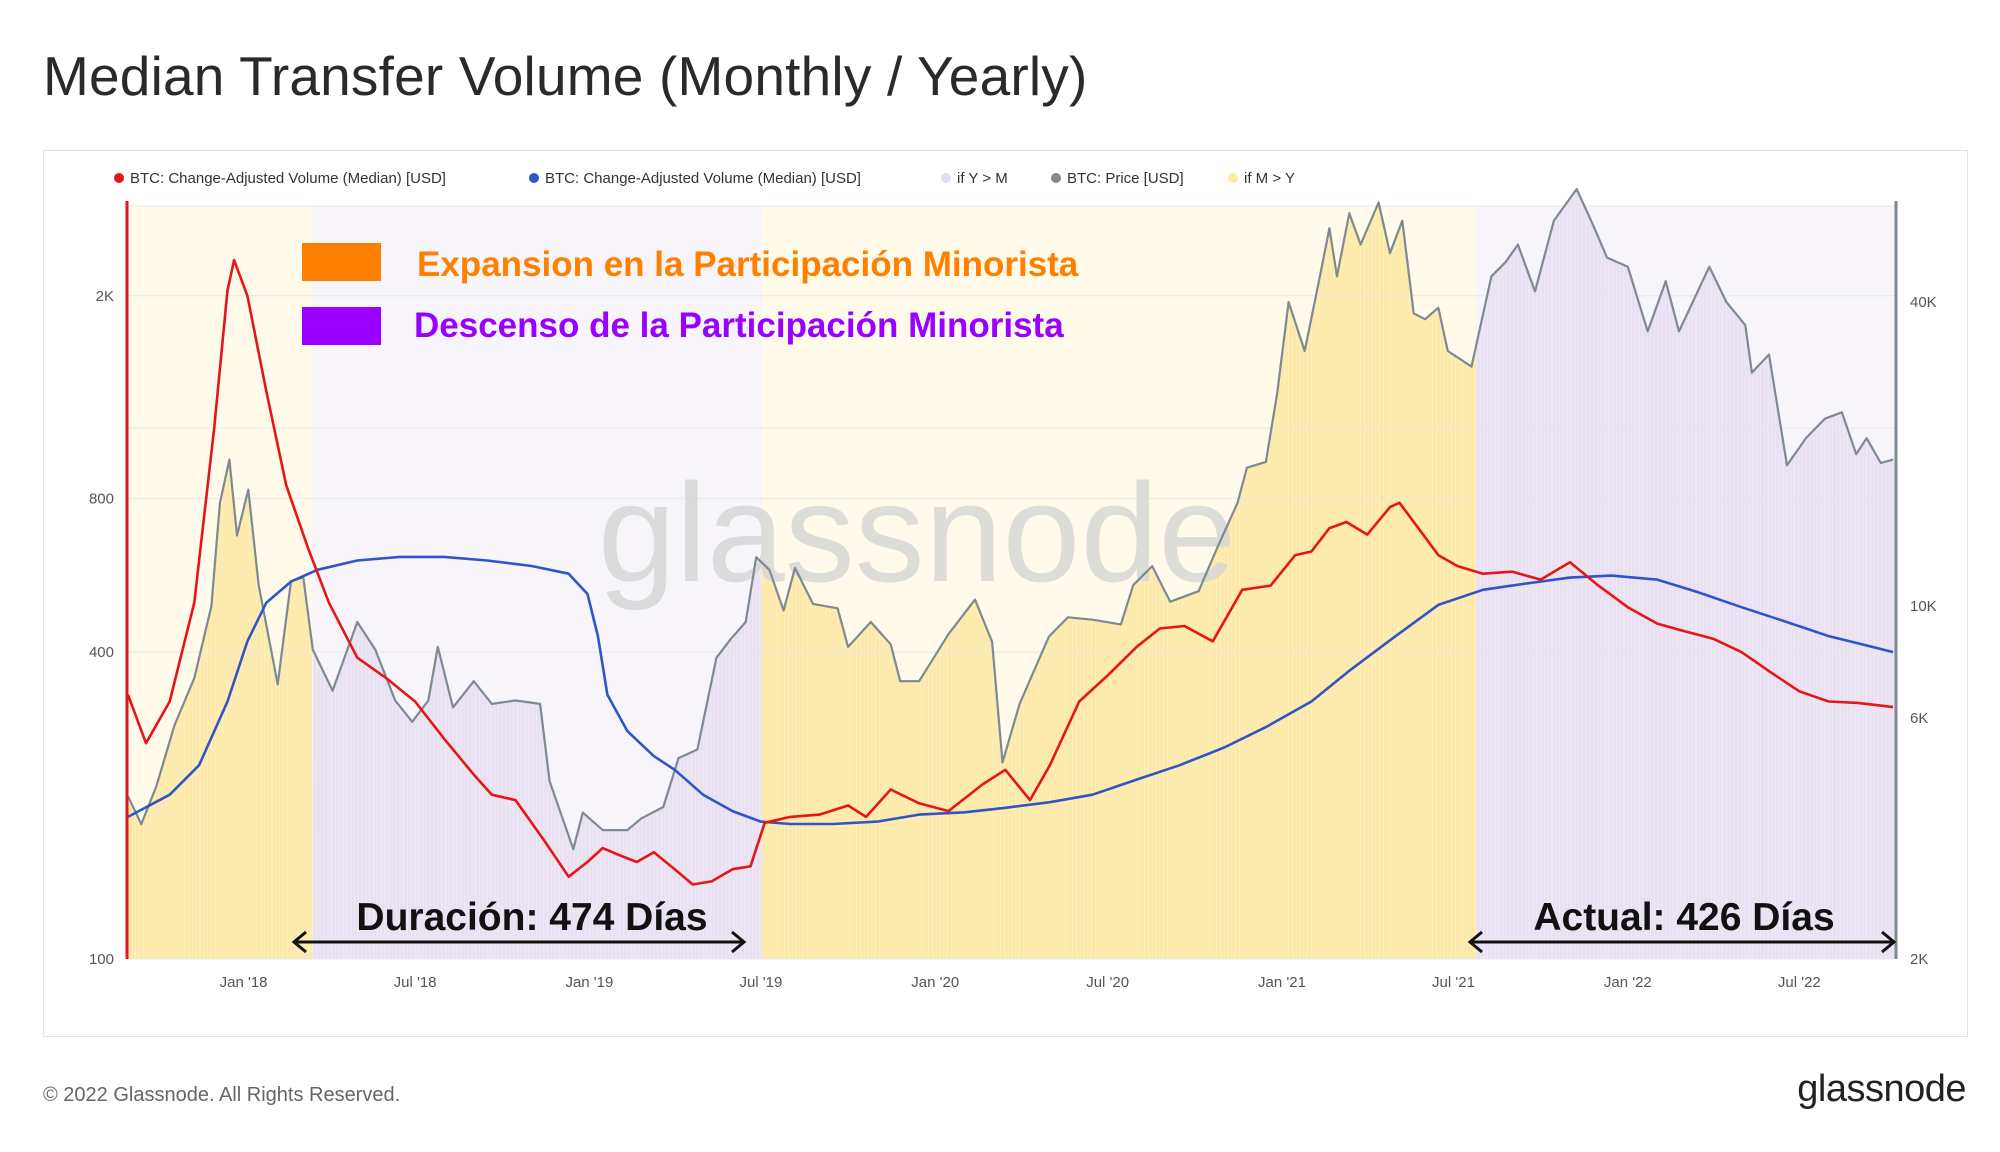 The width and height of the screenshot is (2000, 1152). What do you see at coordinates (917, 532) in the screenshot?
I see `watermark: glassnode` at bounding box center [917, 532].